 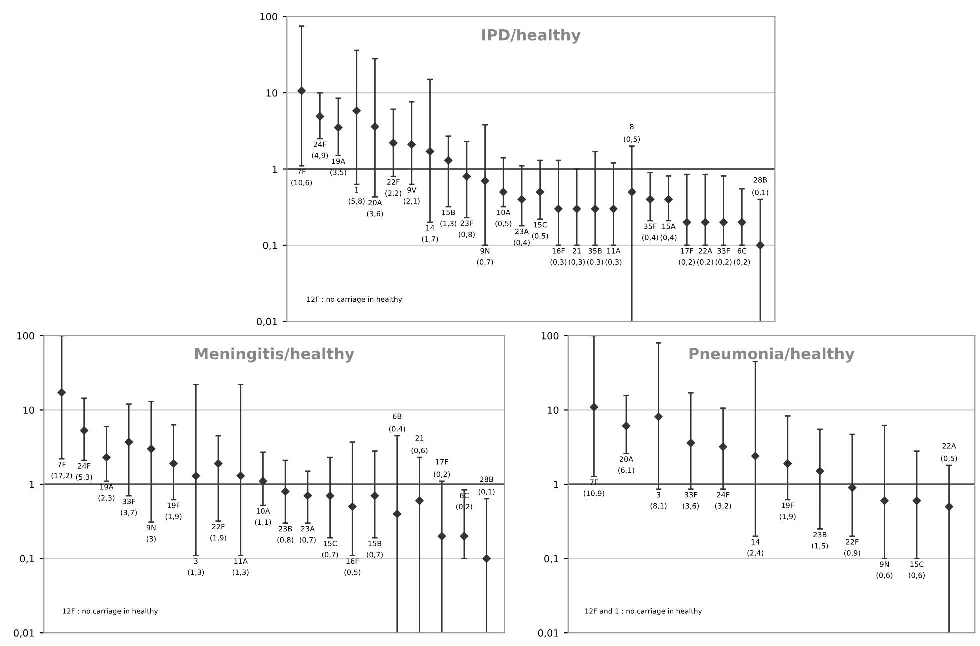 I want to click on text: Pneumonia/healthy, so click(x=772, y=355).